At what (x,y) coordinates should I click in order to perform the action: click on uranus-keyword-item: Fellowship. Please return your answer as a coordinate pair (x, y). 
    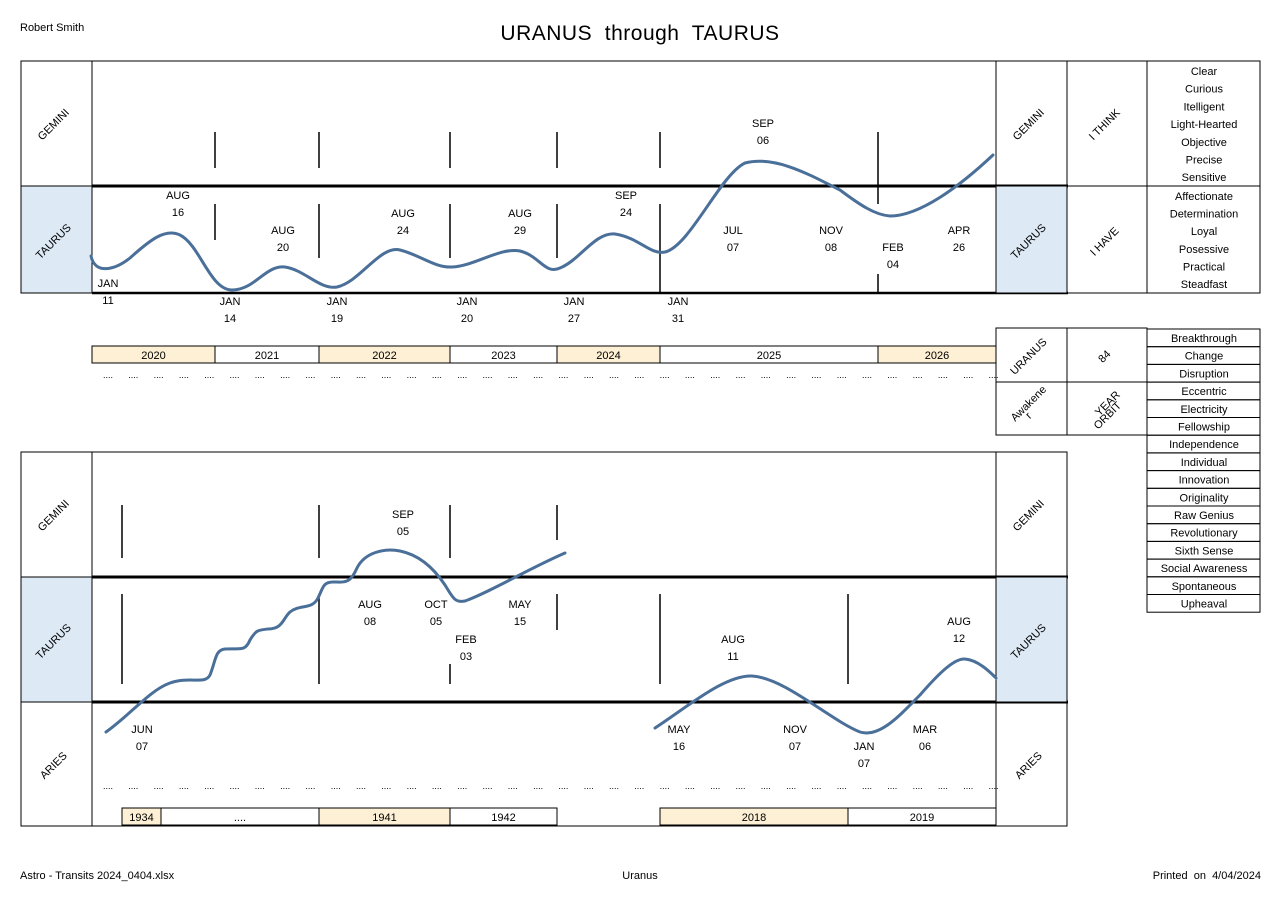
    Looking at the image, I should click on (1204, 428).